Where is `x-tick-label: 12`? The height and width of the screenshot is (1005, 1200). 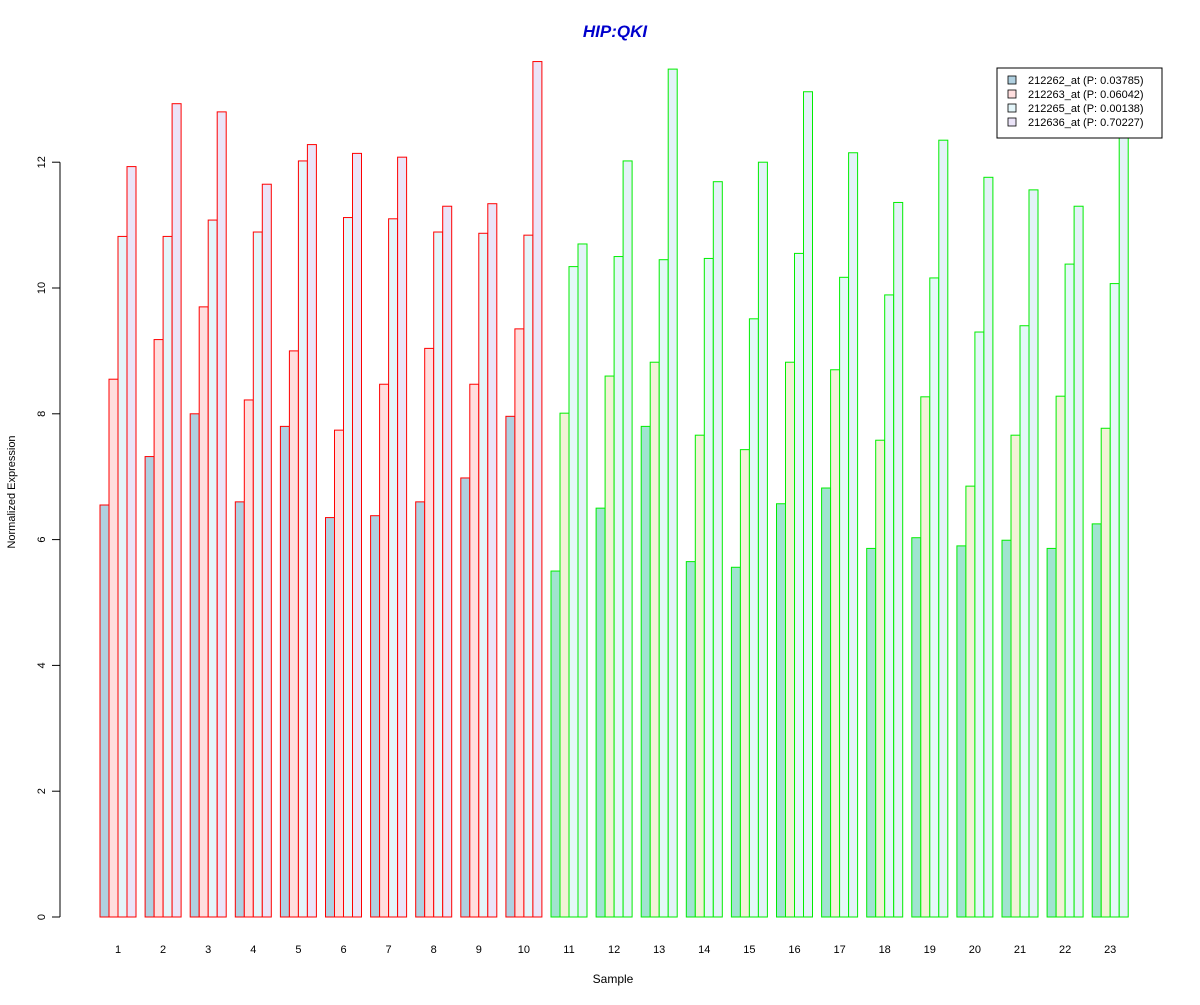
x-tick-label: 12 is located at coordinates (614, 950).